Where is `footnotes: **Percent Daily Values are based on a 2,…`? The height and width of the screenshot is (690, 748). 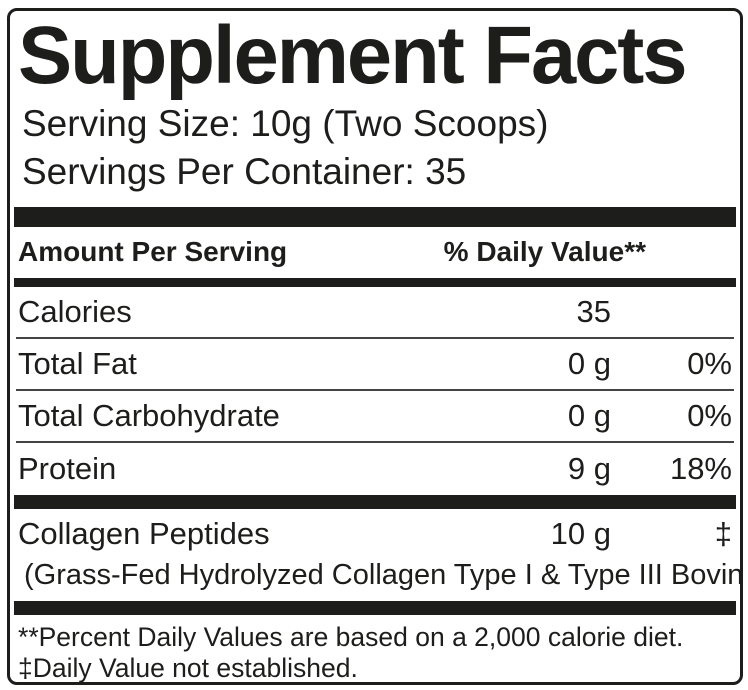
footnotes: **Percent Daily Values are based on a 2,… is located at coordinates (375, 649).